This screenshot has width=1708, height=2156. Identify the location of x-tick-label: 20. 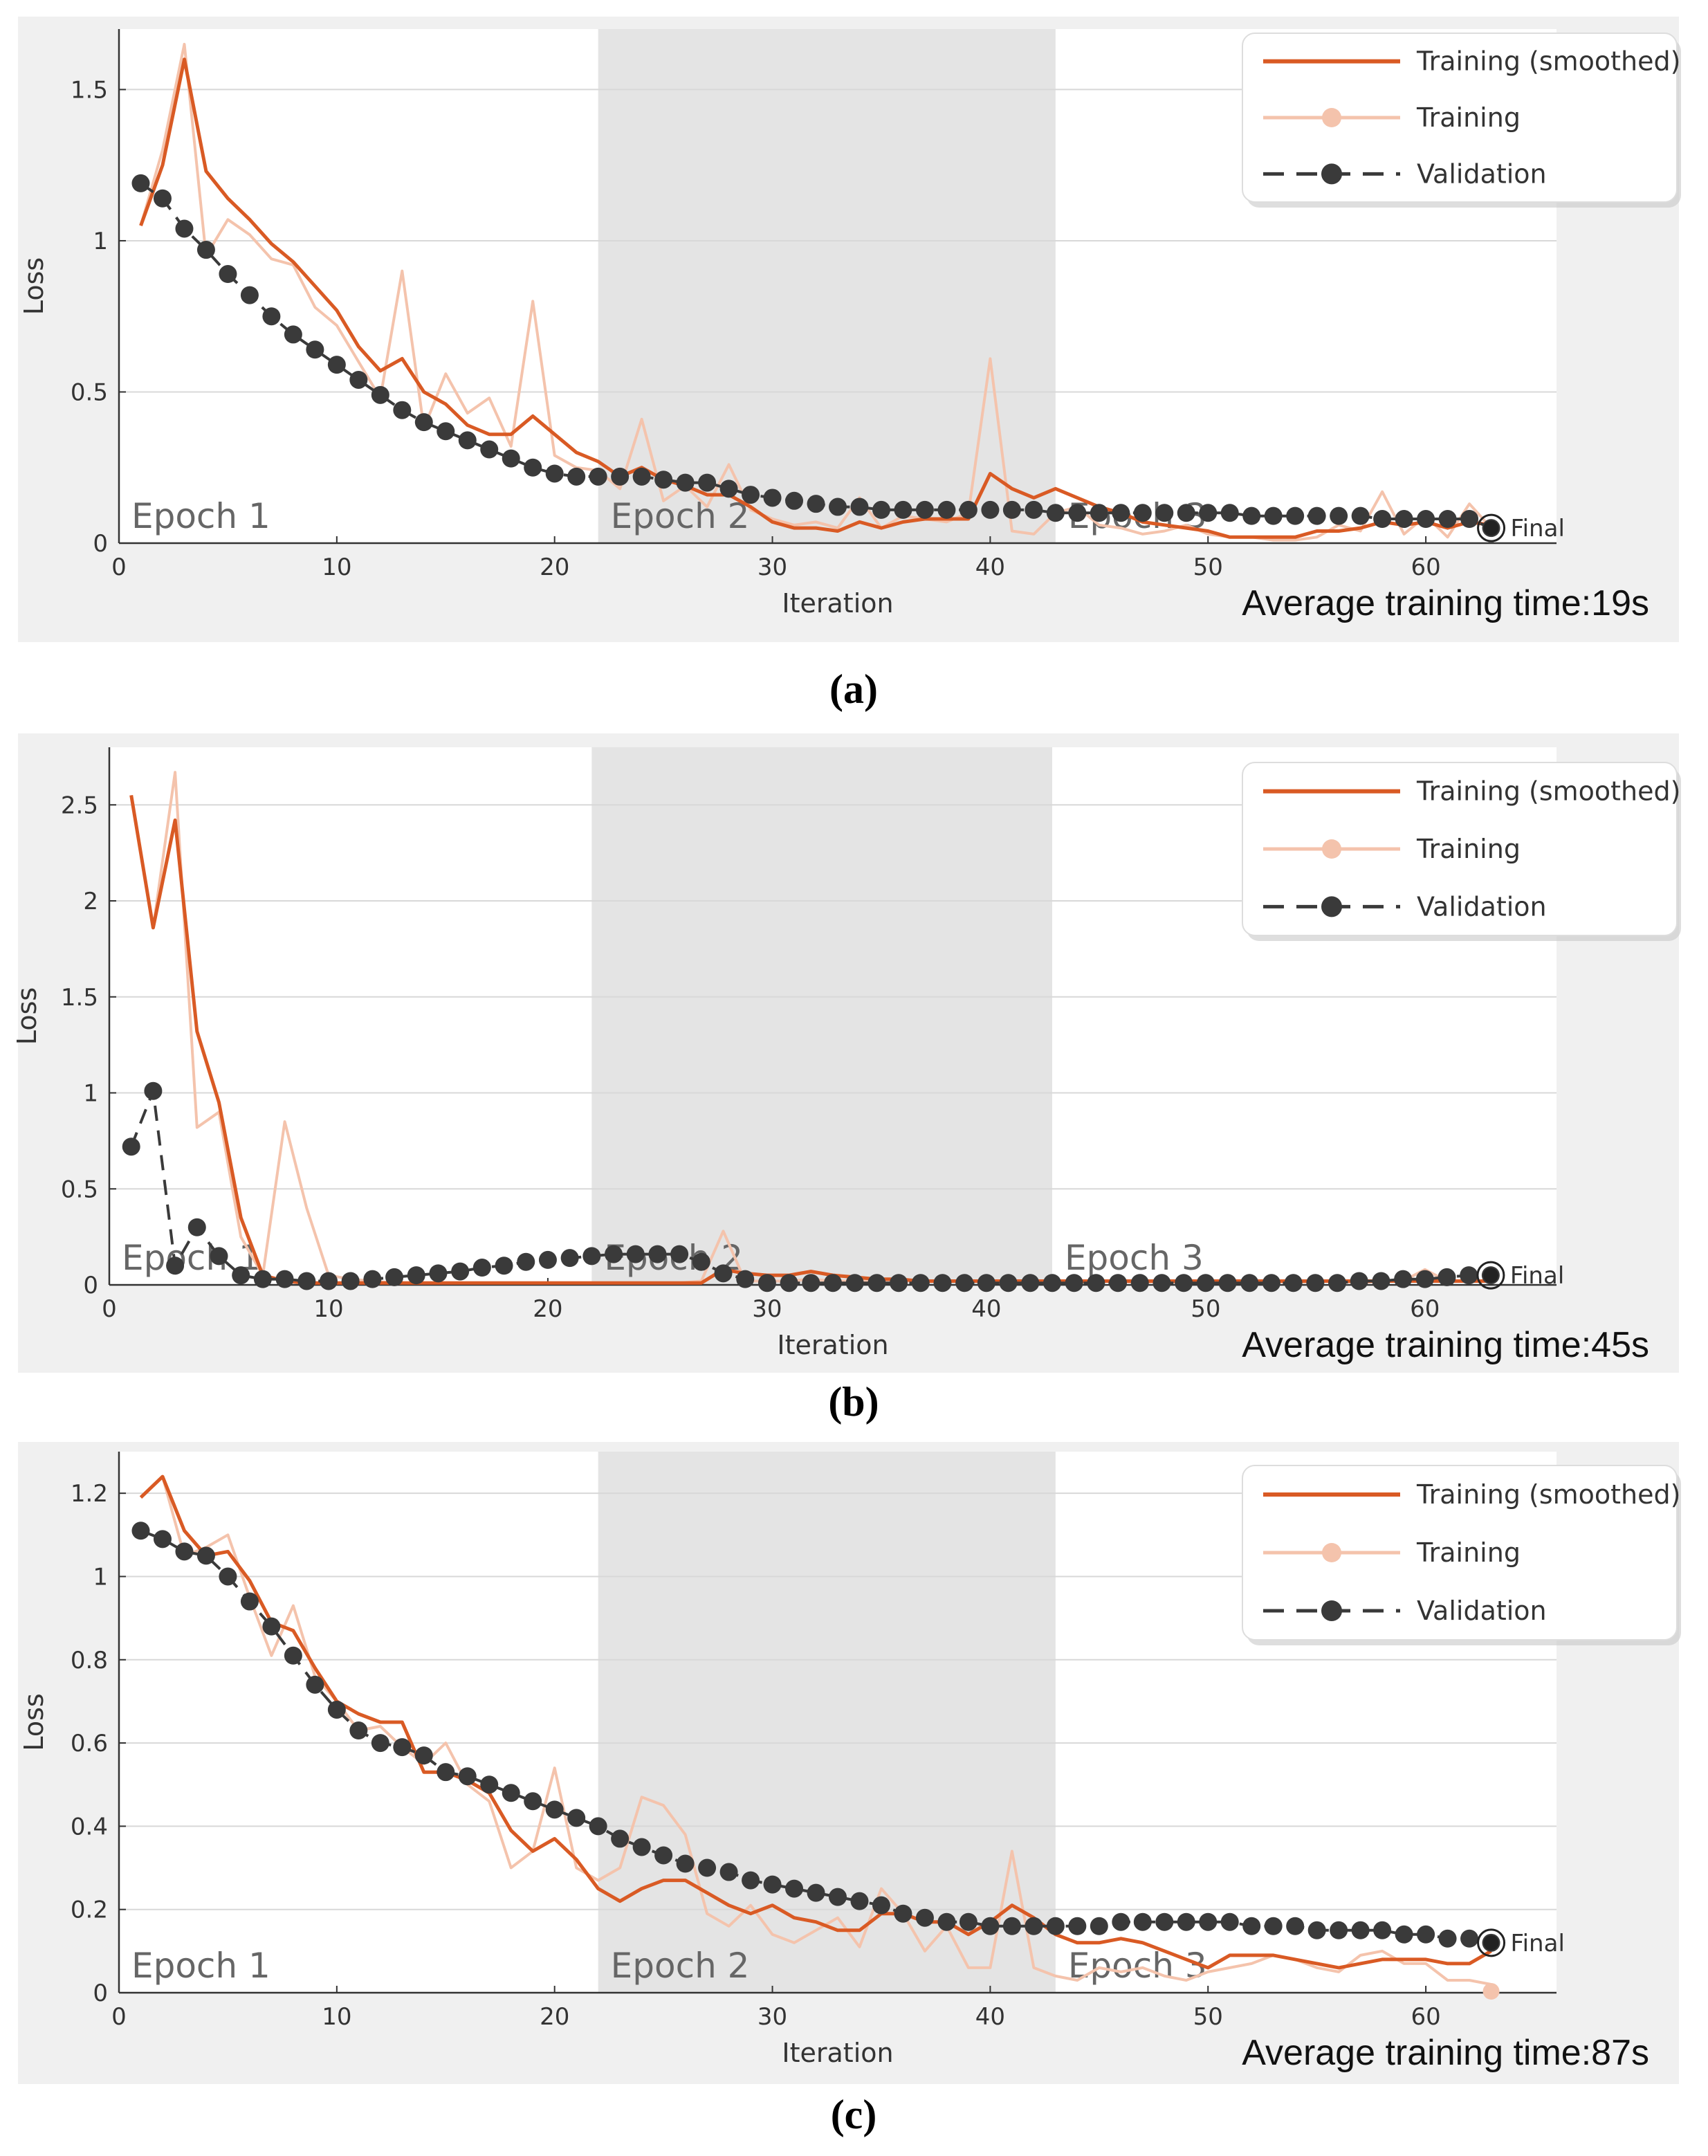
(555, 568).